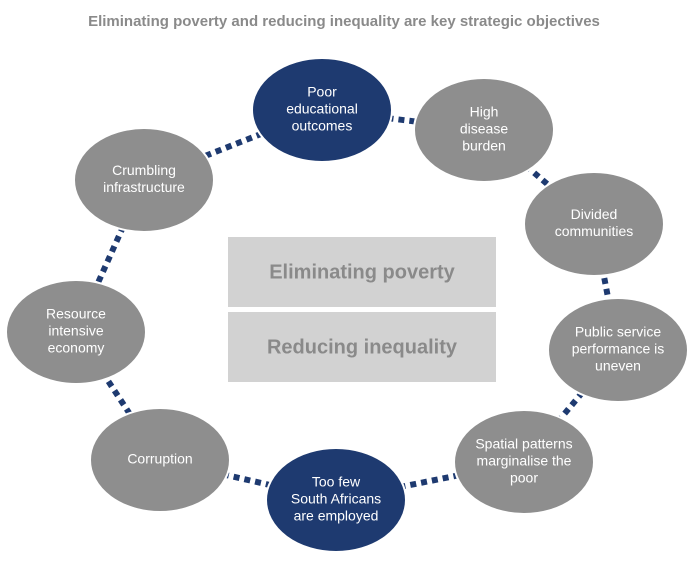 The height and width of the screenshot is (563, 688). I want to click on node-label: infrastructure, so click(144, 187).